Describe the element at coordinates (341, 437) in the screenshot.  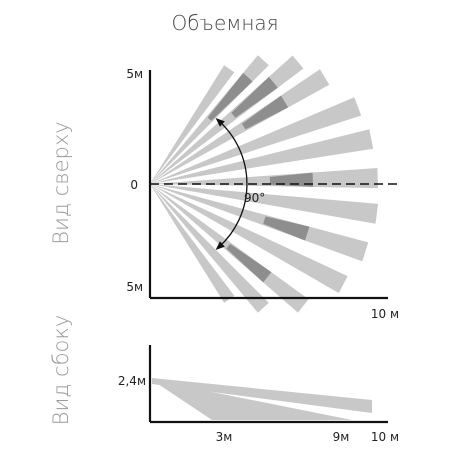
I see `side-x-label-9m: 9м` at that location.